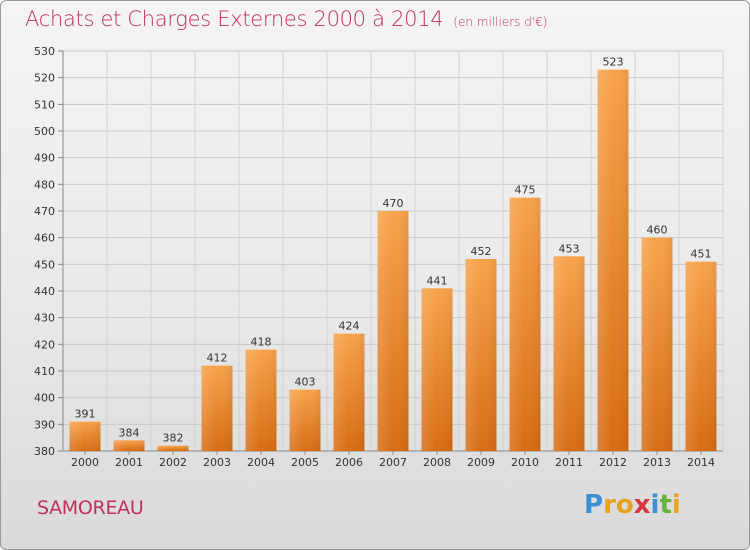 The height and width of the screenshot is (550, 750). Describe the element at coordinates (701, 254) in the screenshot. I see `bar-value-label: 451` at that location.